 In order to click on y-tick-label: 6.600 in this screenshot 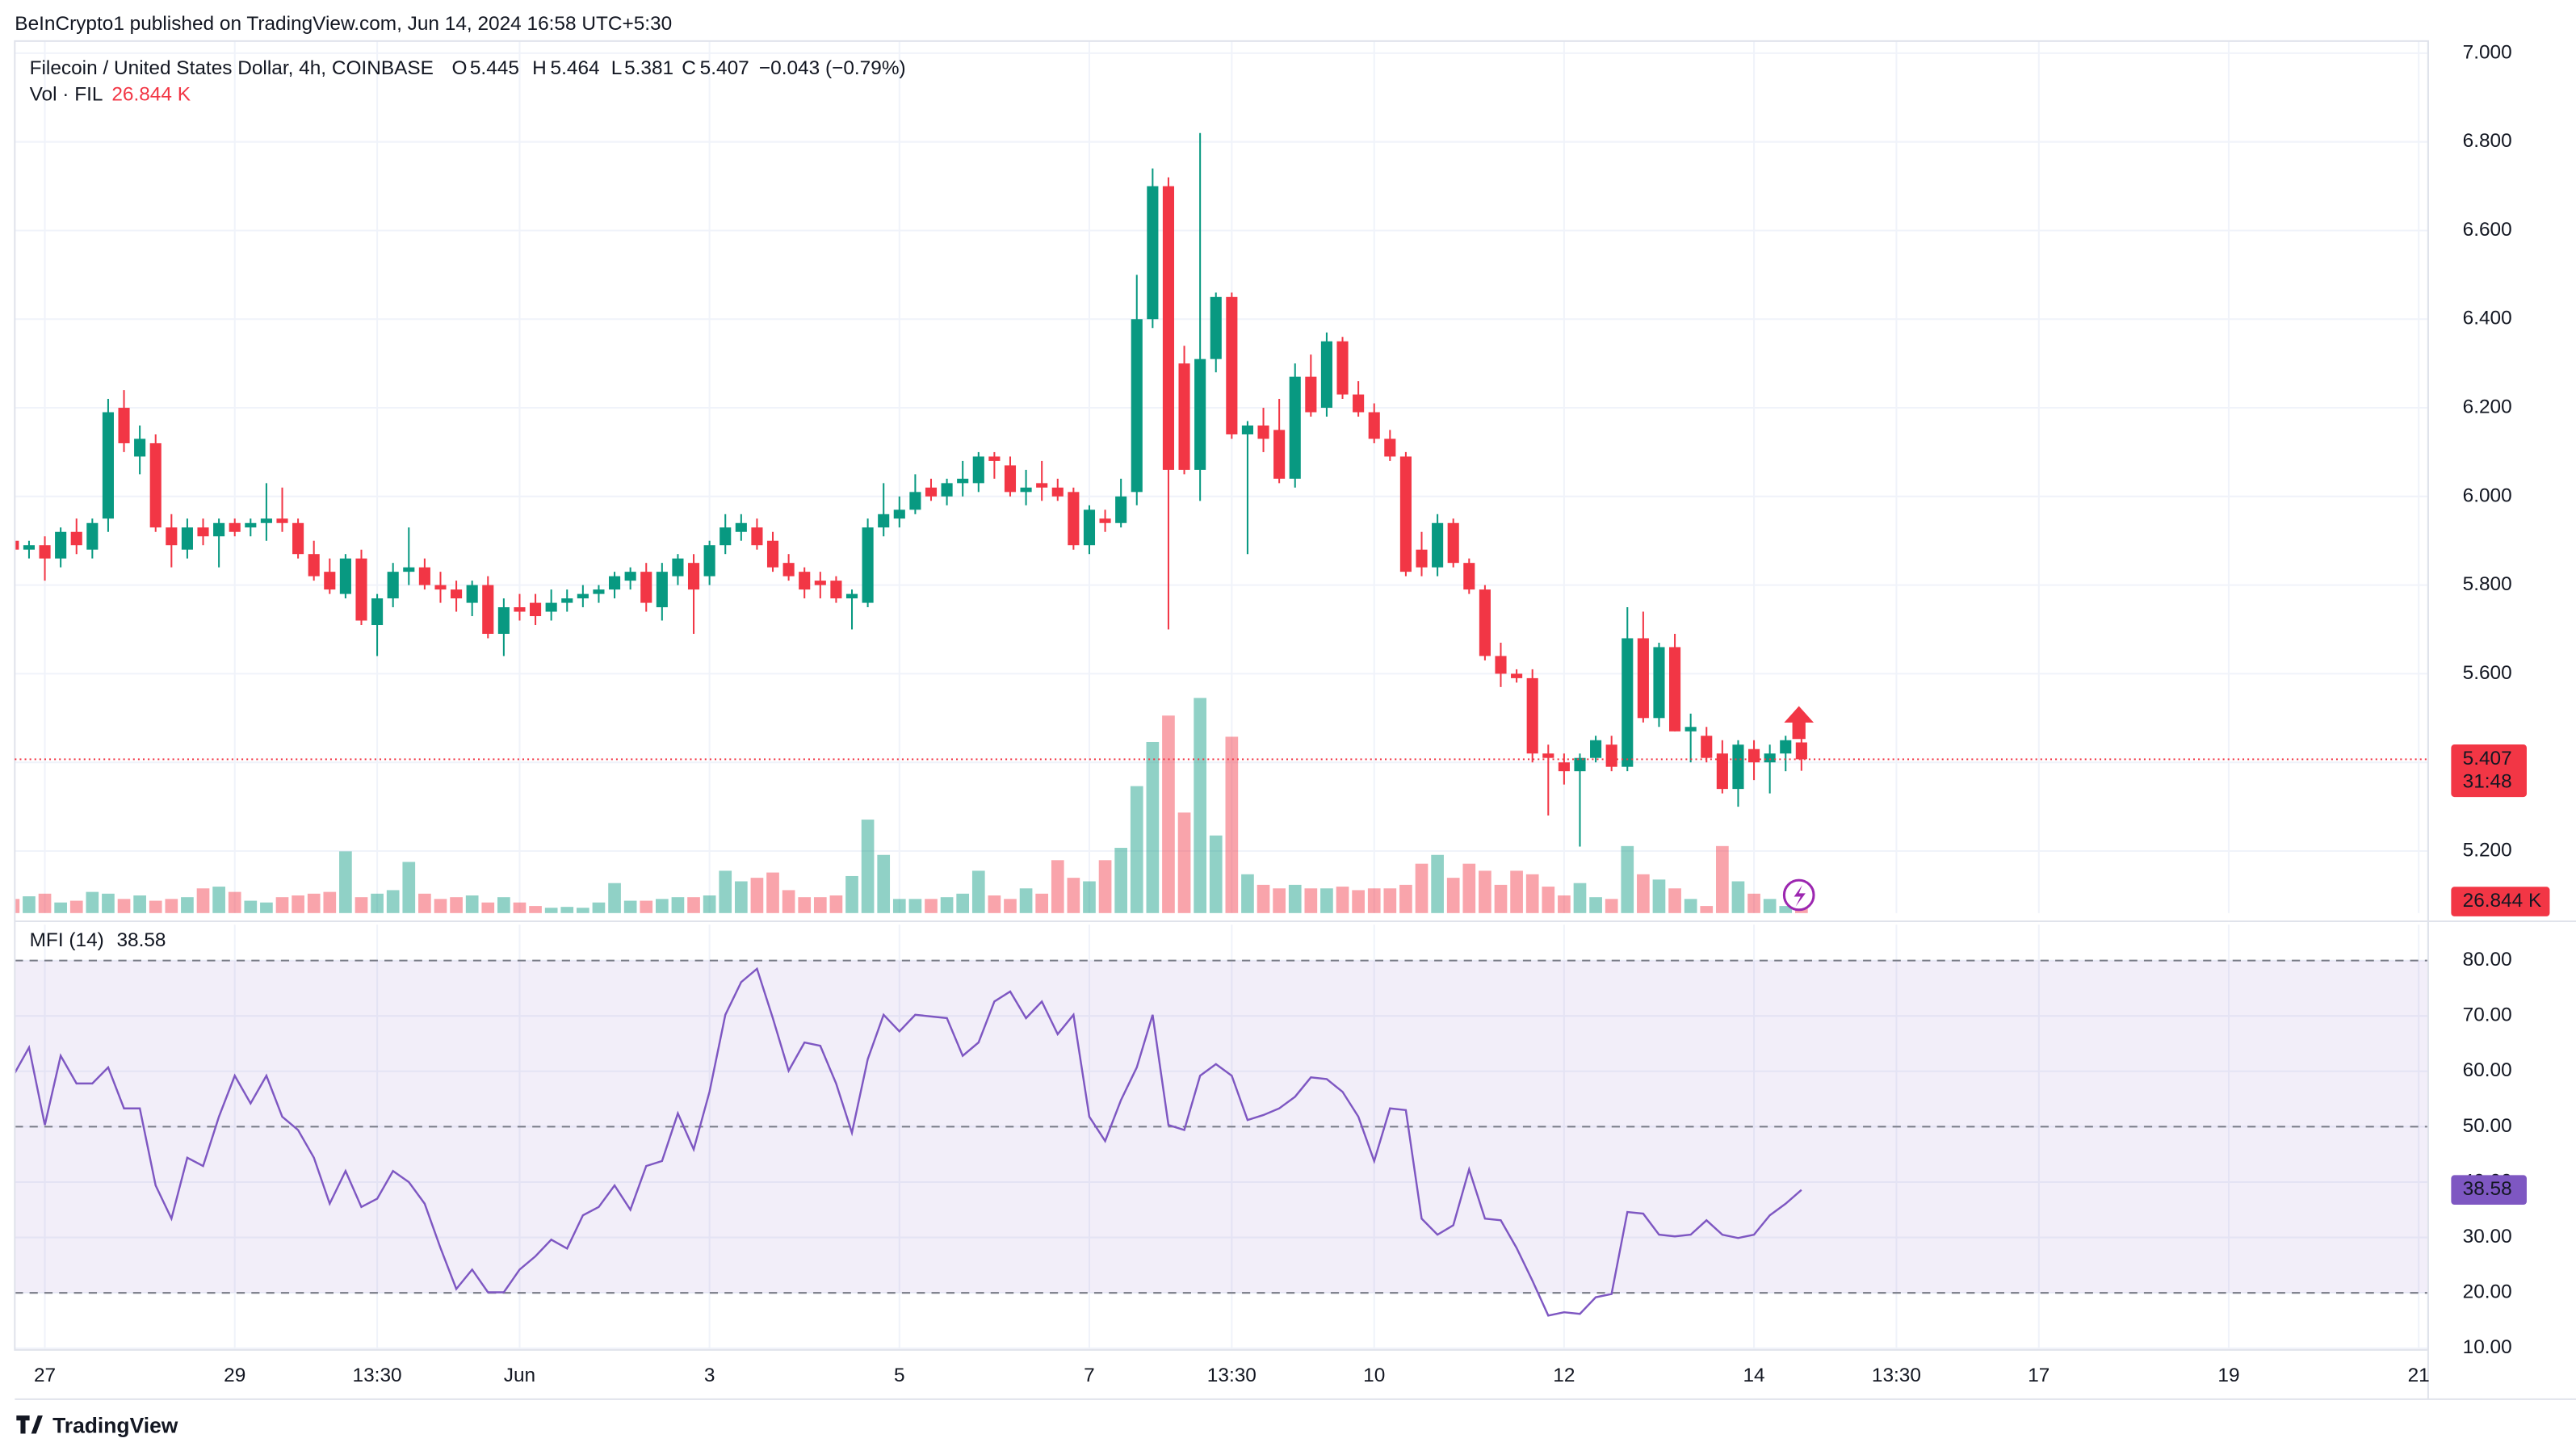, I will do `click(2487, 230)`.